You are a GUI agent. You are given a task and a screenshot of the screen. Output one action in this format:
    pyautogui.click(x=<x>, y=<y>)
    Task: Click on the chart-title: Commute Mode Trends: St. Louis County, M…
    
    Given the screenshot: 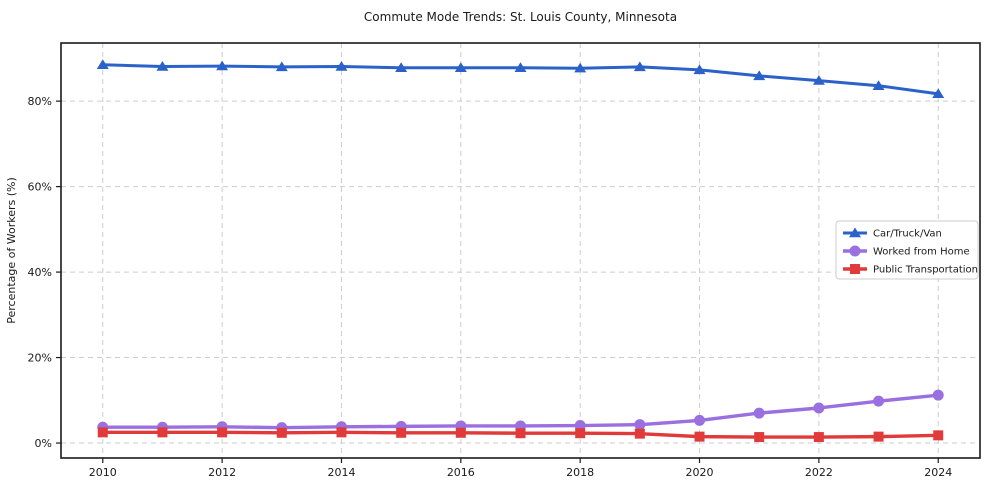 What is the action you would take?
    pyautogui.click(x=520, y=17)
    